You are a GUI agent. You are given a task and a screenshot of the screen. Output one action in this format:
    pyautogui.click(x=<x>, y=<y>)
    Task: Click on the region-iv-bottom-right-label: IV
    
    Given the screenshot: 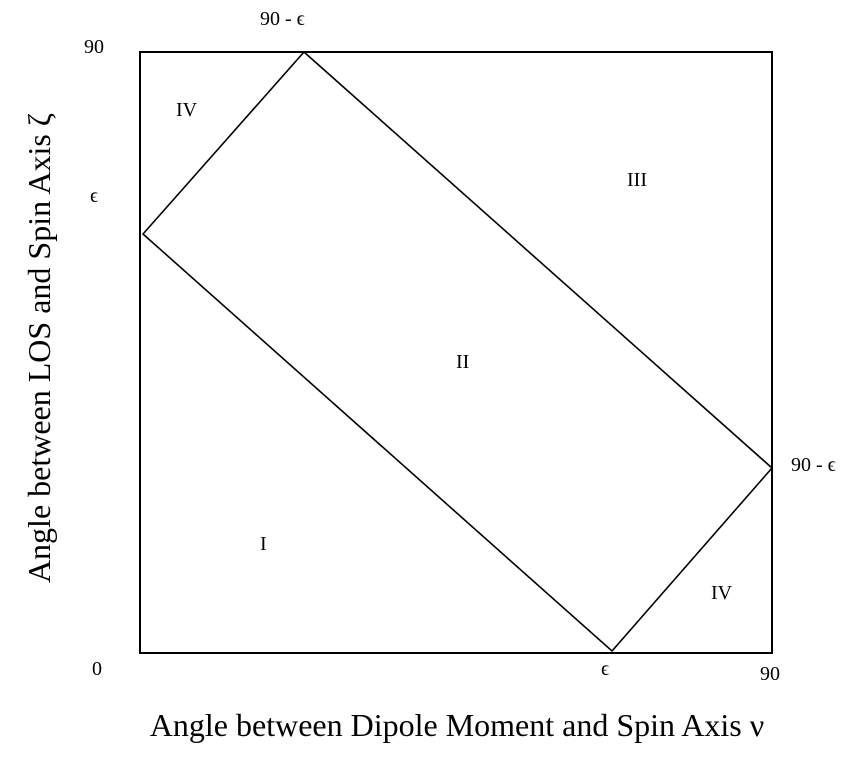 What is the action you would take?
    pyautogui.click(x=722, y=593)
    